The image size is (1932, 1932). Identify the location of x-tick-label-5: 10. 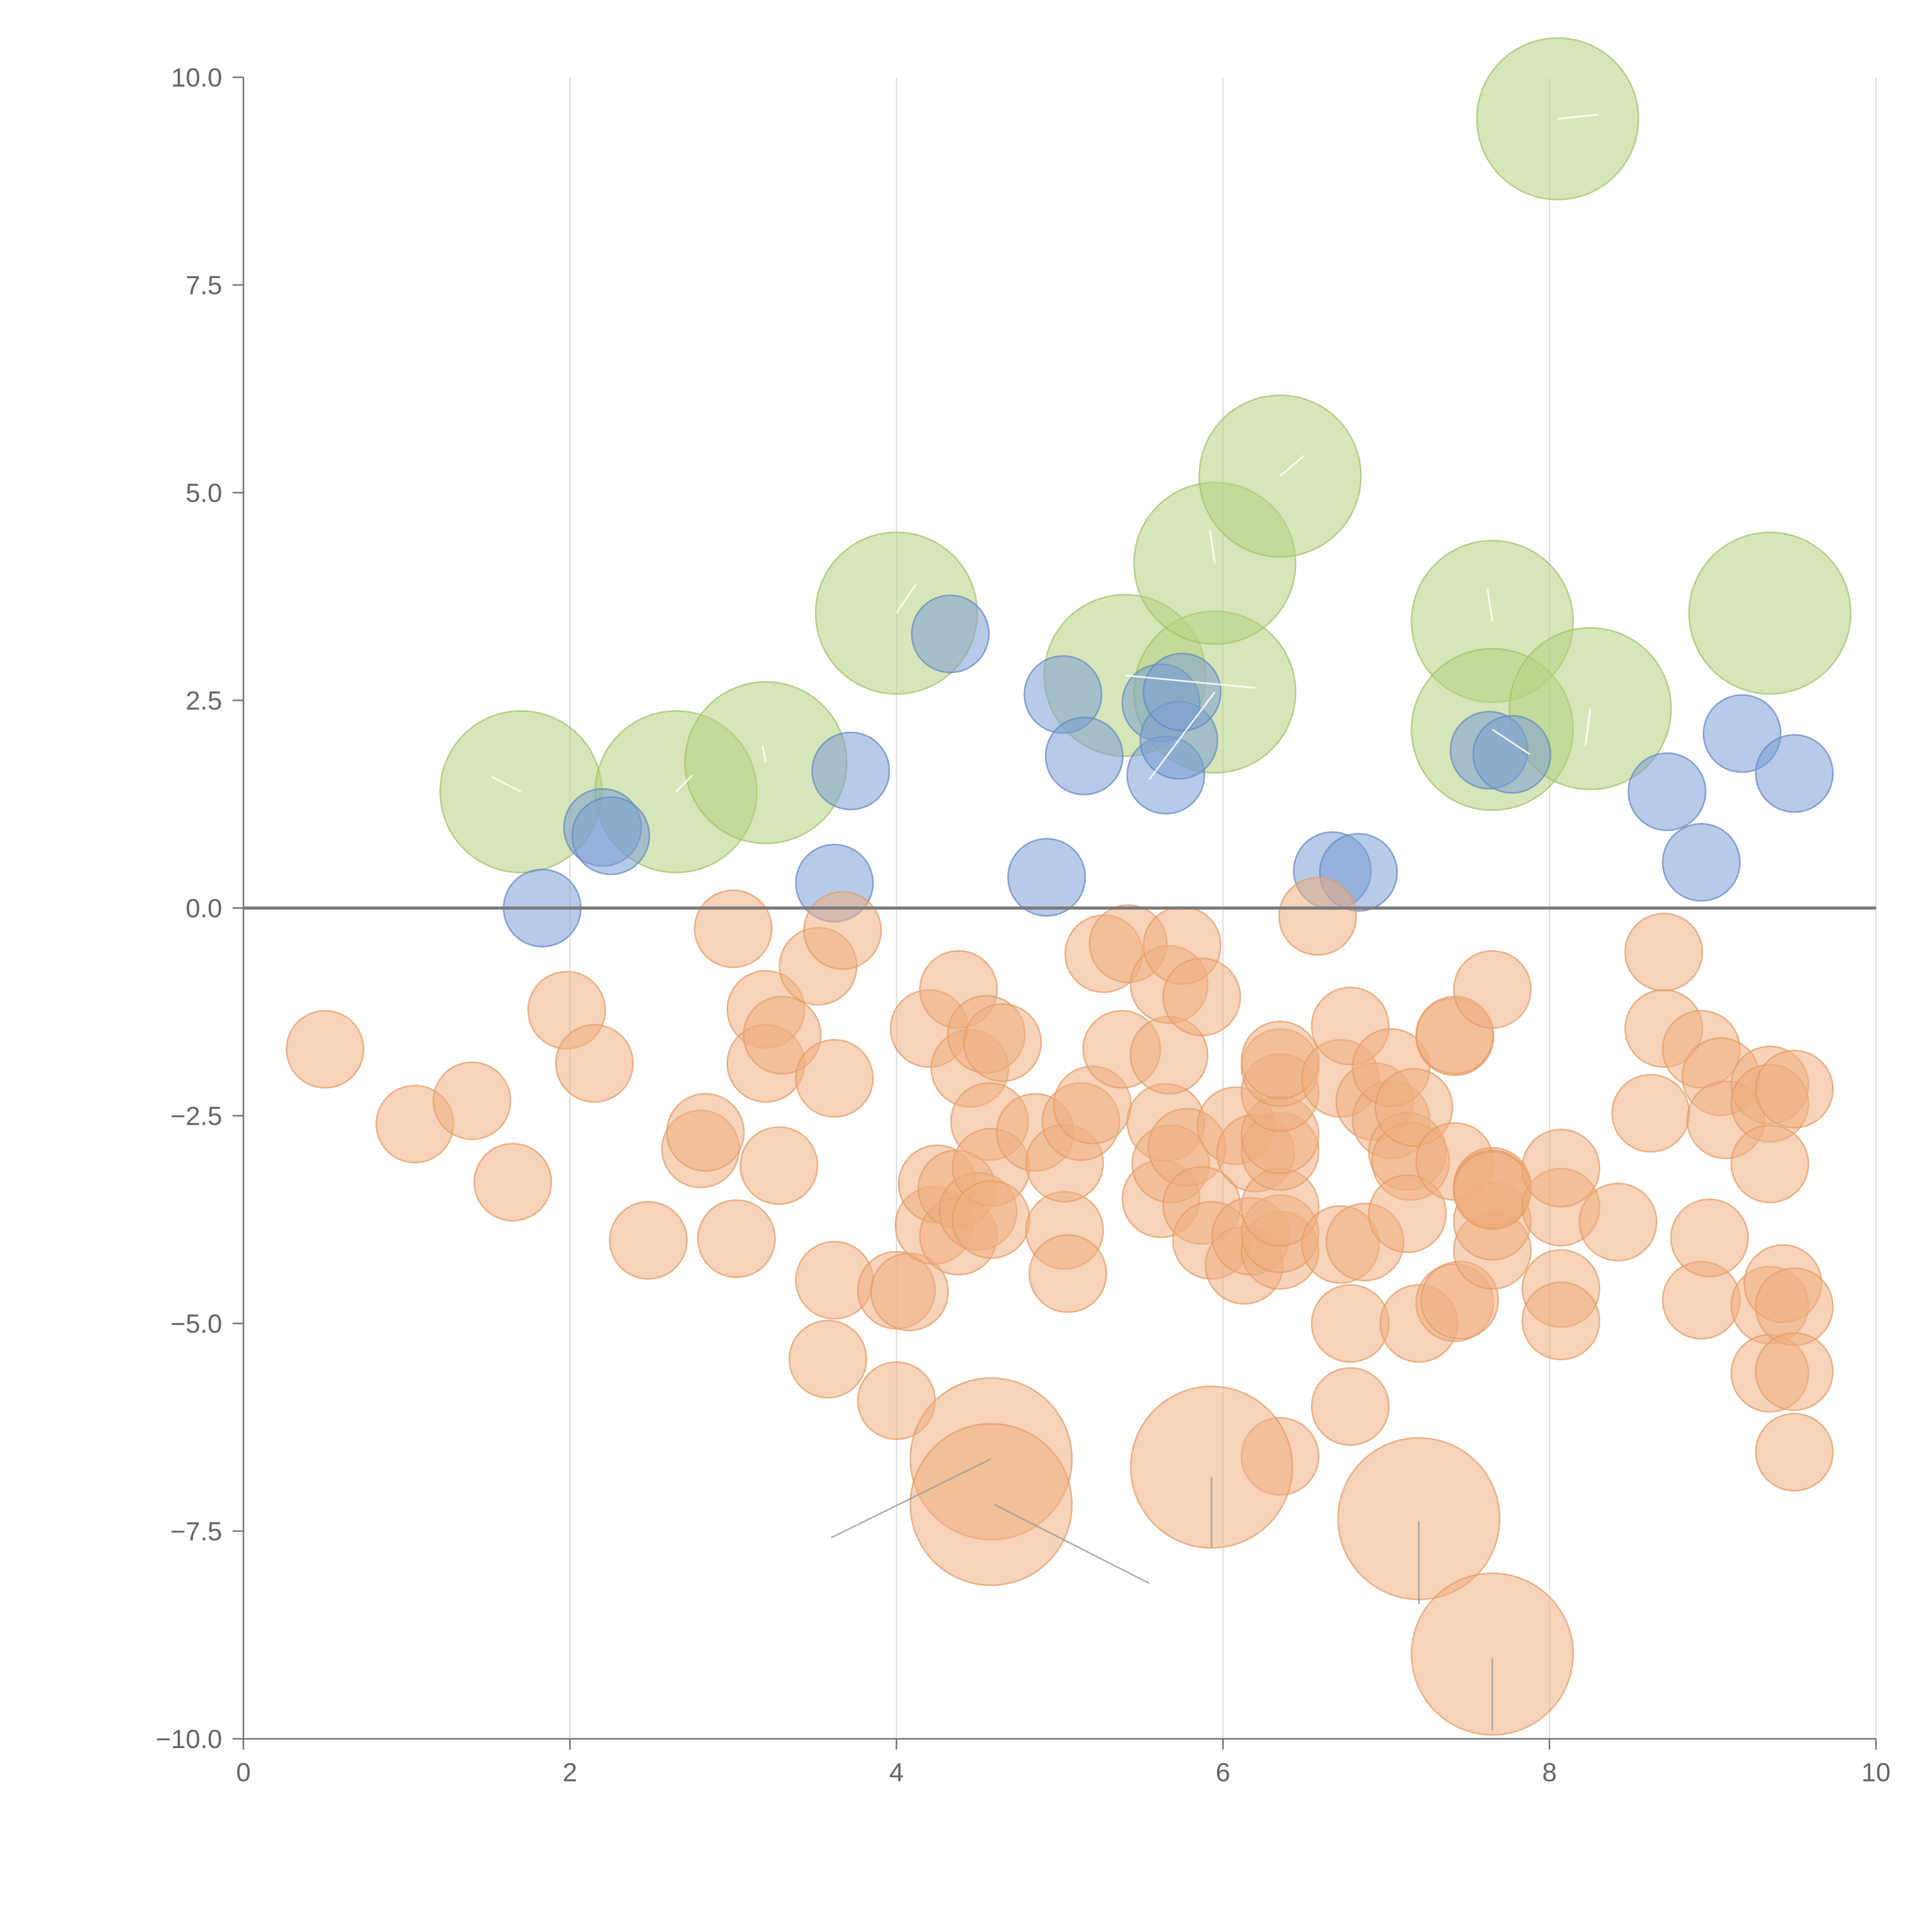
(1876, 1772).